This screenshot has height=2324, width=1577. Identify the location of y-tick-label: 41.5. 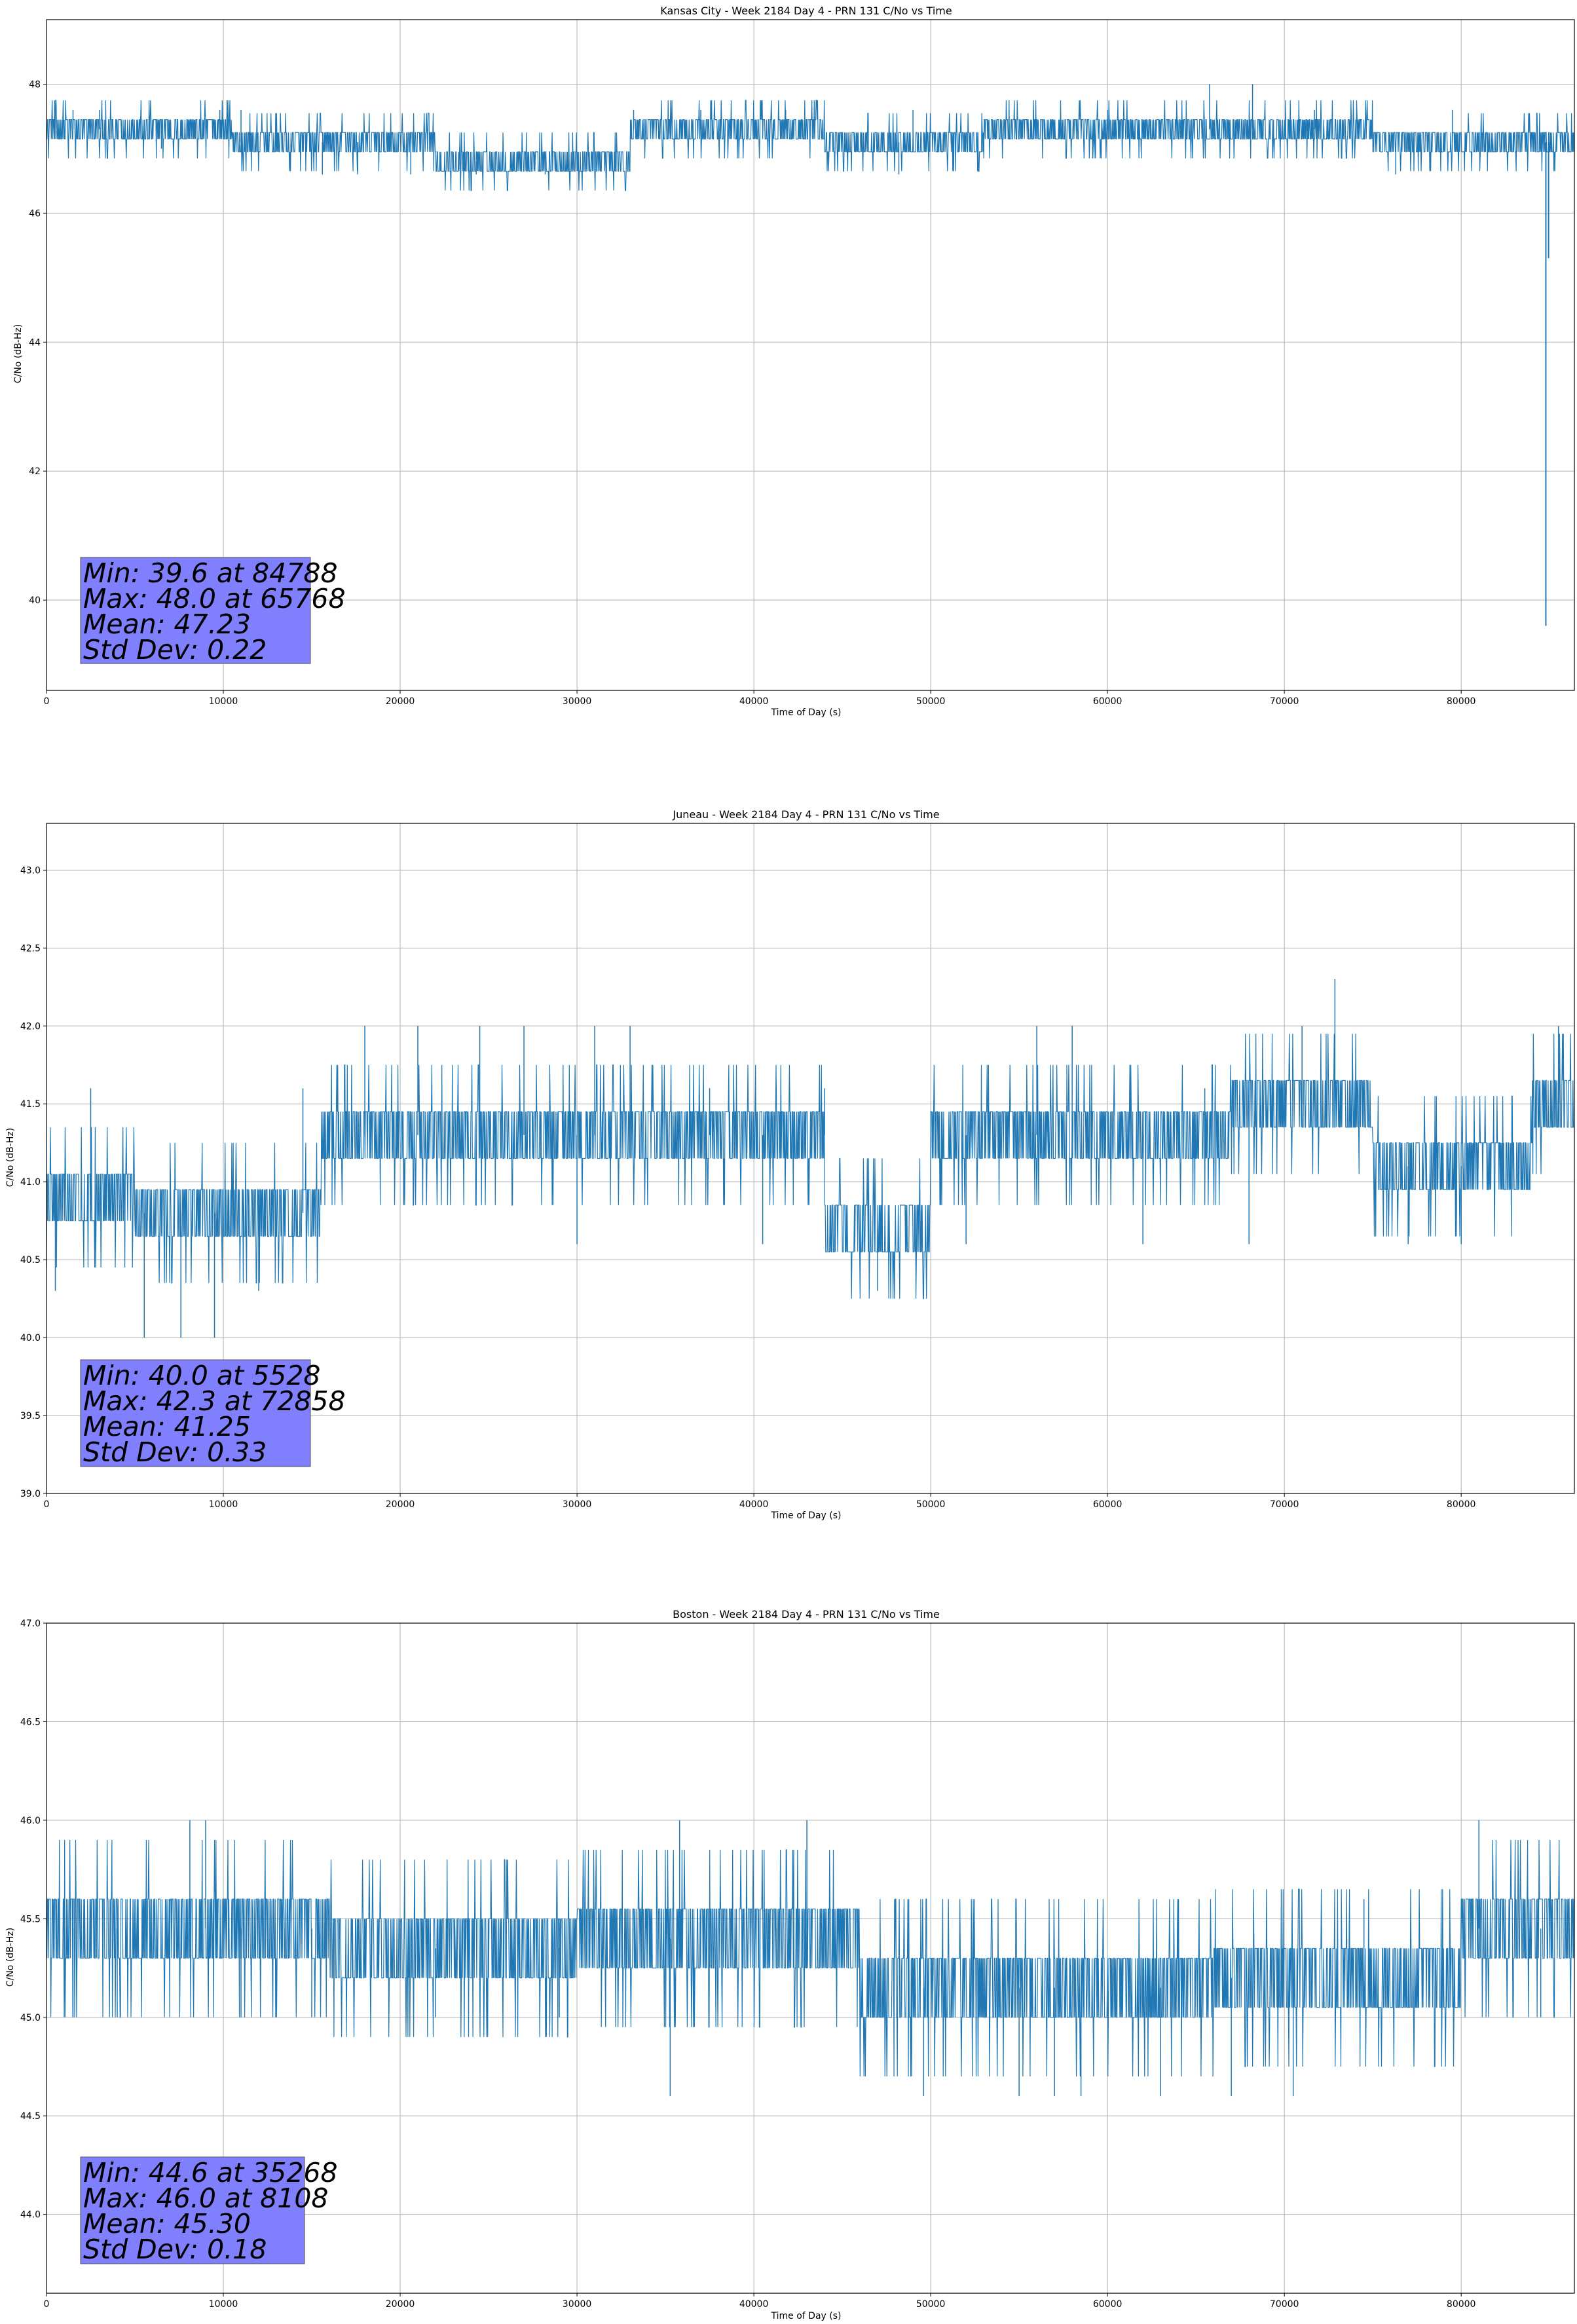
(30, 1104).